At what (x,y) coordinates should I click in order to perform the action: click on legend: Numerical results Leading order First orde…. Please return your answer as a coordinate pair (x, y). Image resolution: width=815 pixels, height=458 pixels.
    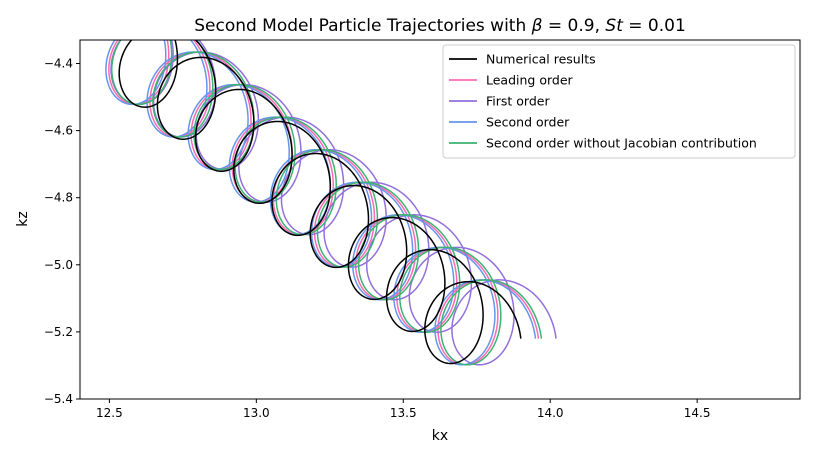
    Looking at the image, I should click on (619, 101).